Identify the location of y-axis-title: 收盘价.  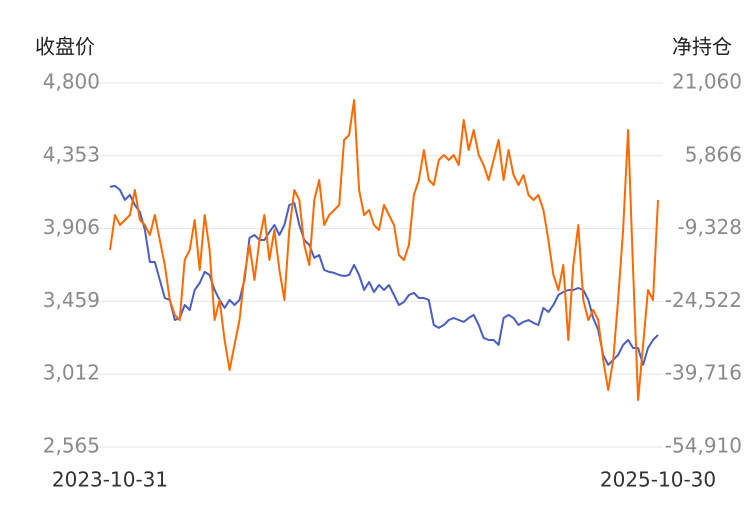
(65, 47).